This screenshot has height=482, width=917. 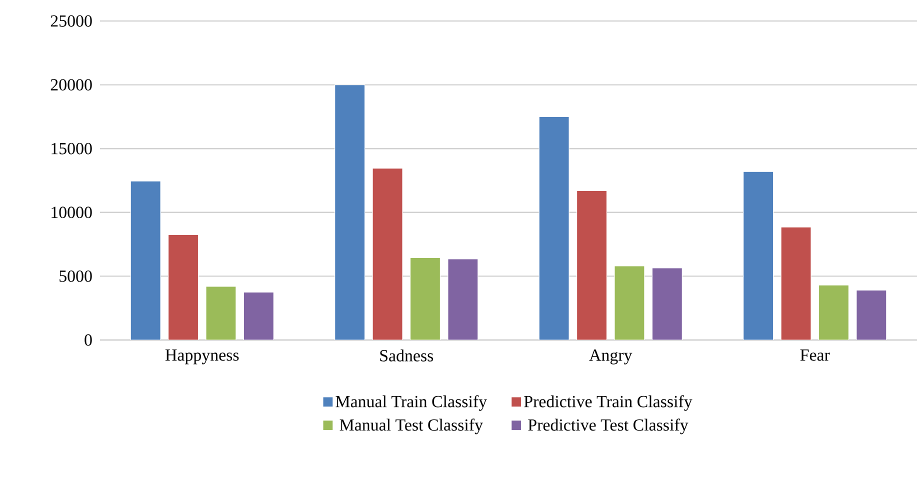 I want to click on legend-label: Predictive Test Classify, so click(x=608, y=426).